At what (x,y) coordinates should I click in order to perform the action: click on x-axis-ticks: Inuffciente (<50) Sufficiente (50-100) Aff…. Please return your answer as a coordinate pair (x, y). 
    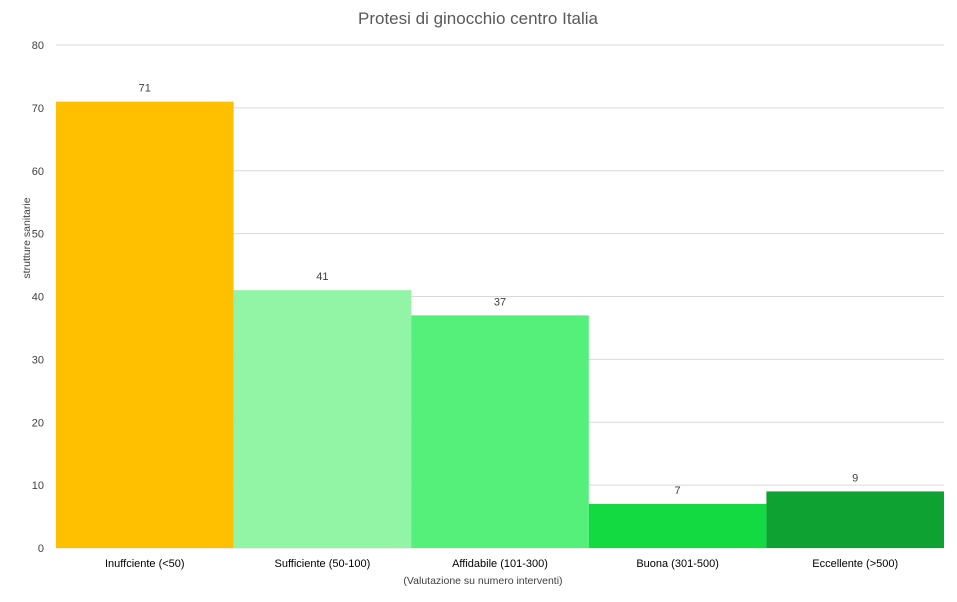
    Looking at the image, I should click on (501, 564).